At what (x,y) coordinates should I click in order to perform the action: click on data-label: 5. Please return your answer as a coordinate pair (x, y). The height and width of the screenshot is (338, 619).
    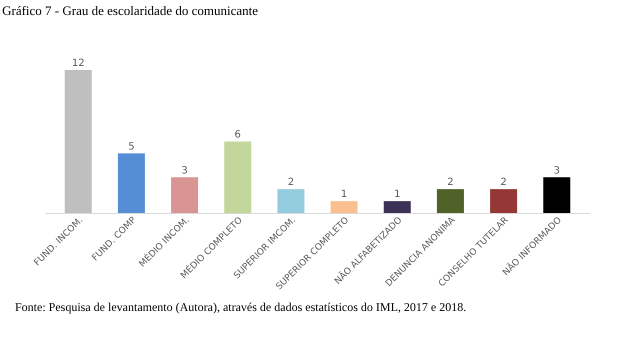
    Looking at the image, I should click on (131, 146).